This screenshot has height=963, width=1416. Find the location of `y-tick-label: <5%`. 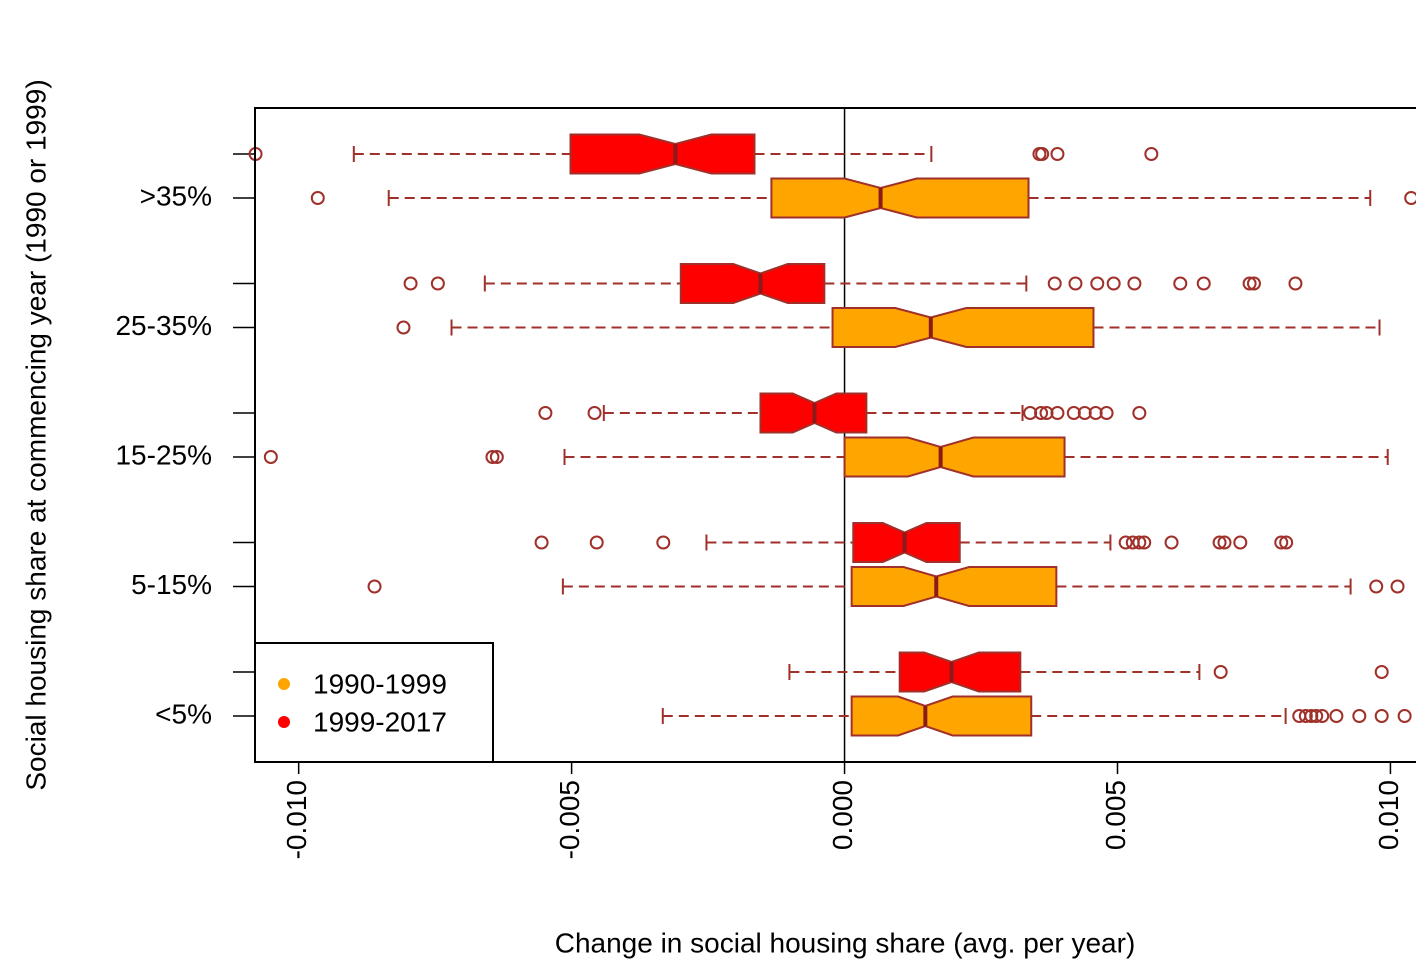

y-tick-label: <5% is located at coordinates (183, 713).